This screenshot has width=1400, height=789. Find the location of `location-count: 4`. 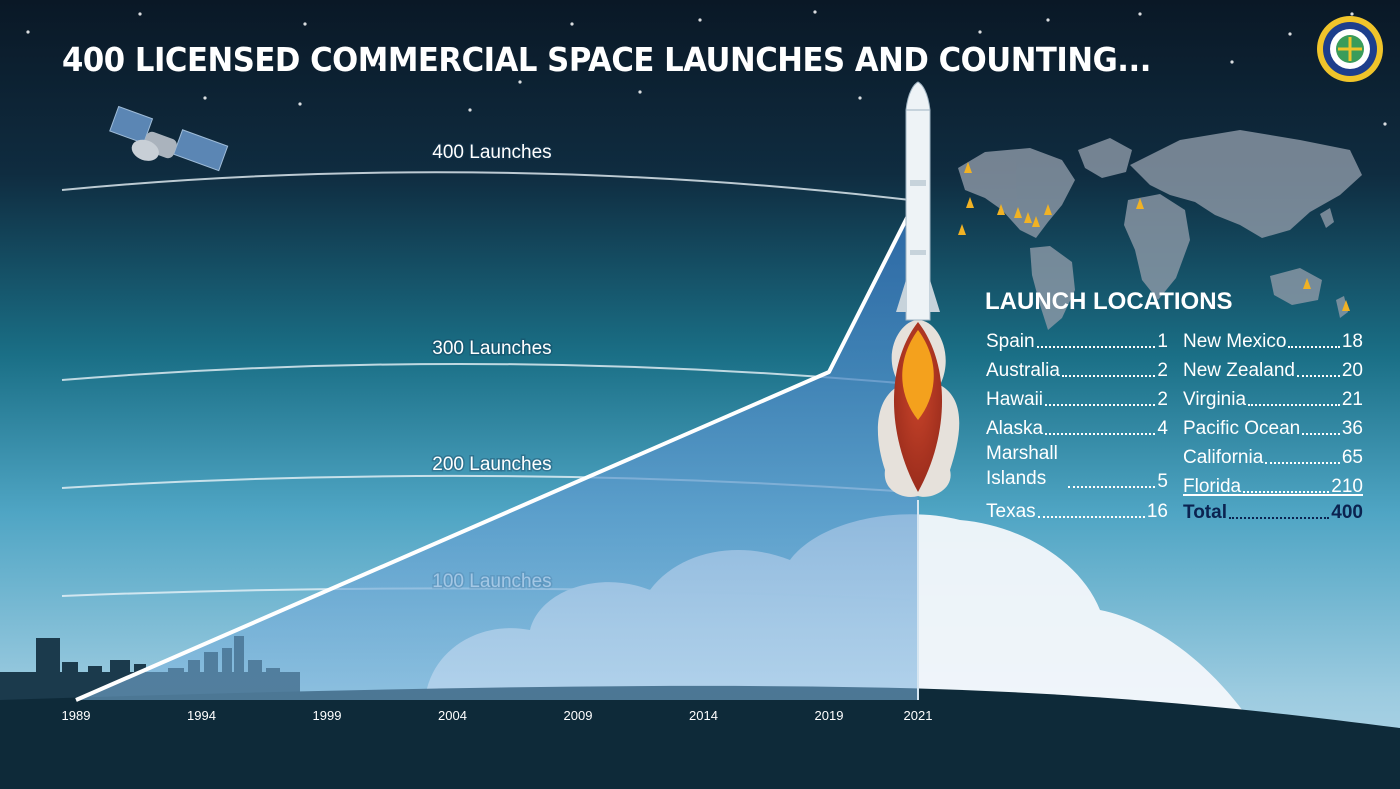

location-count: 4 is located at coordinates (1162, 428).